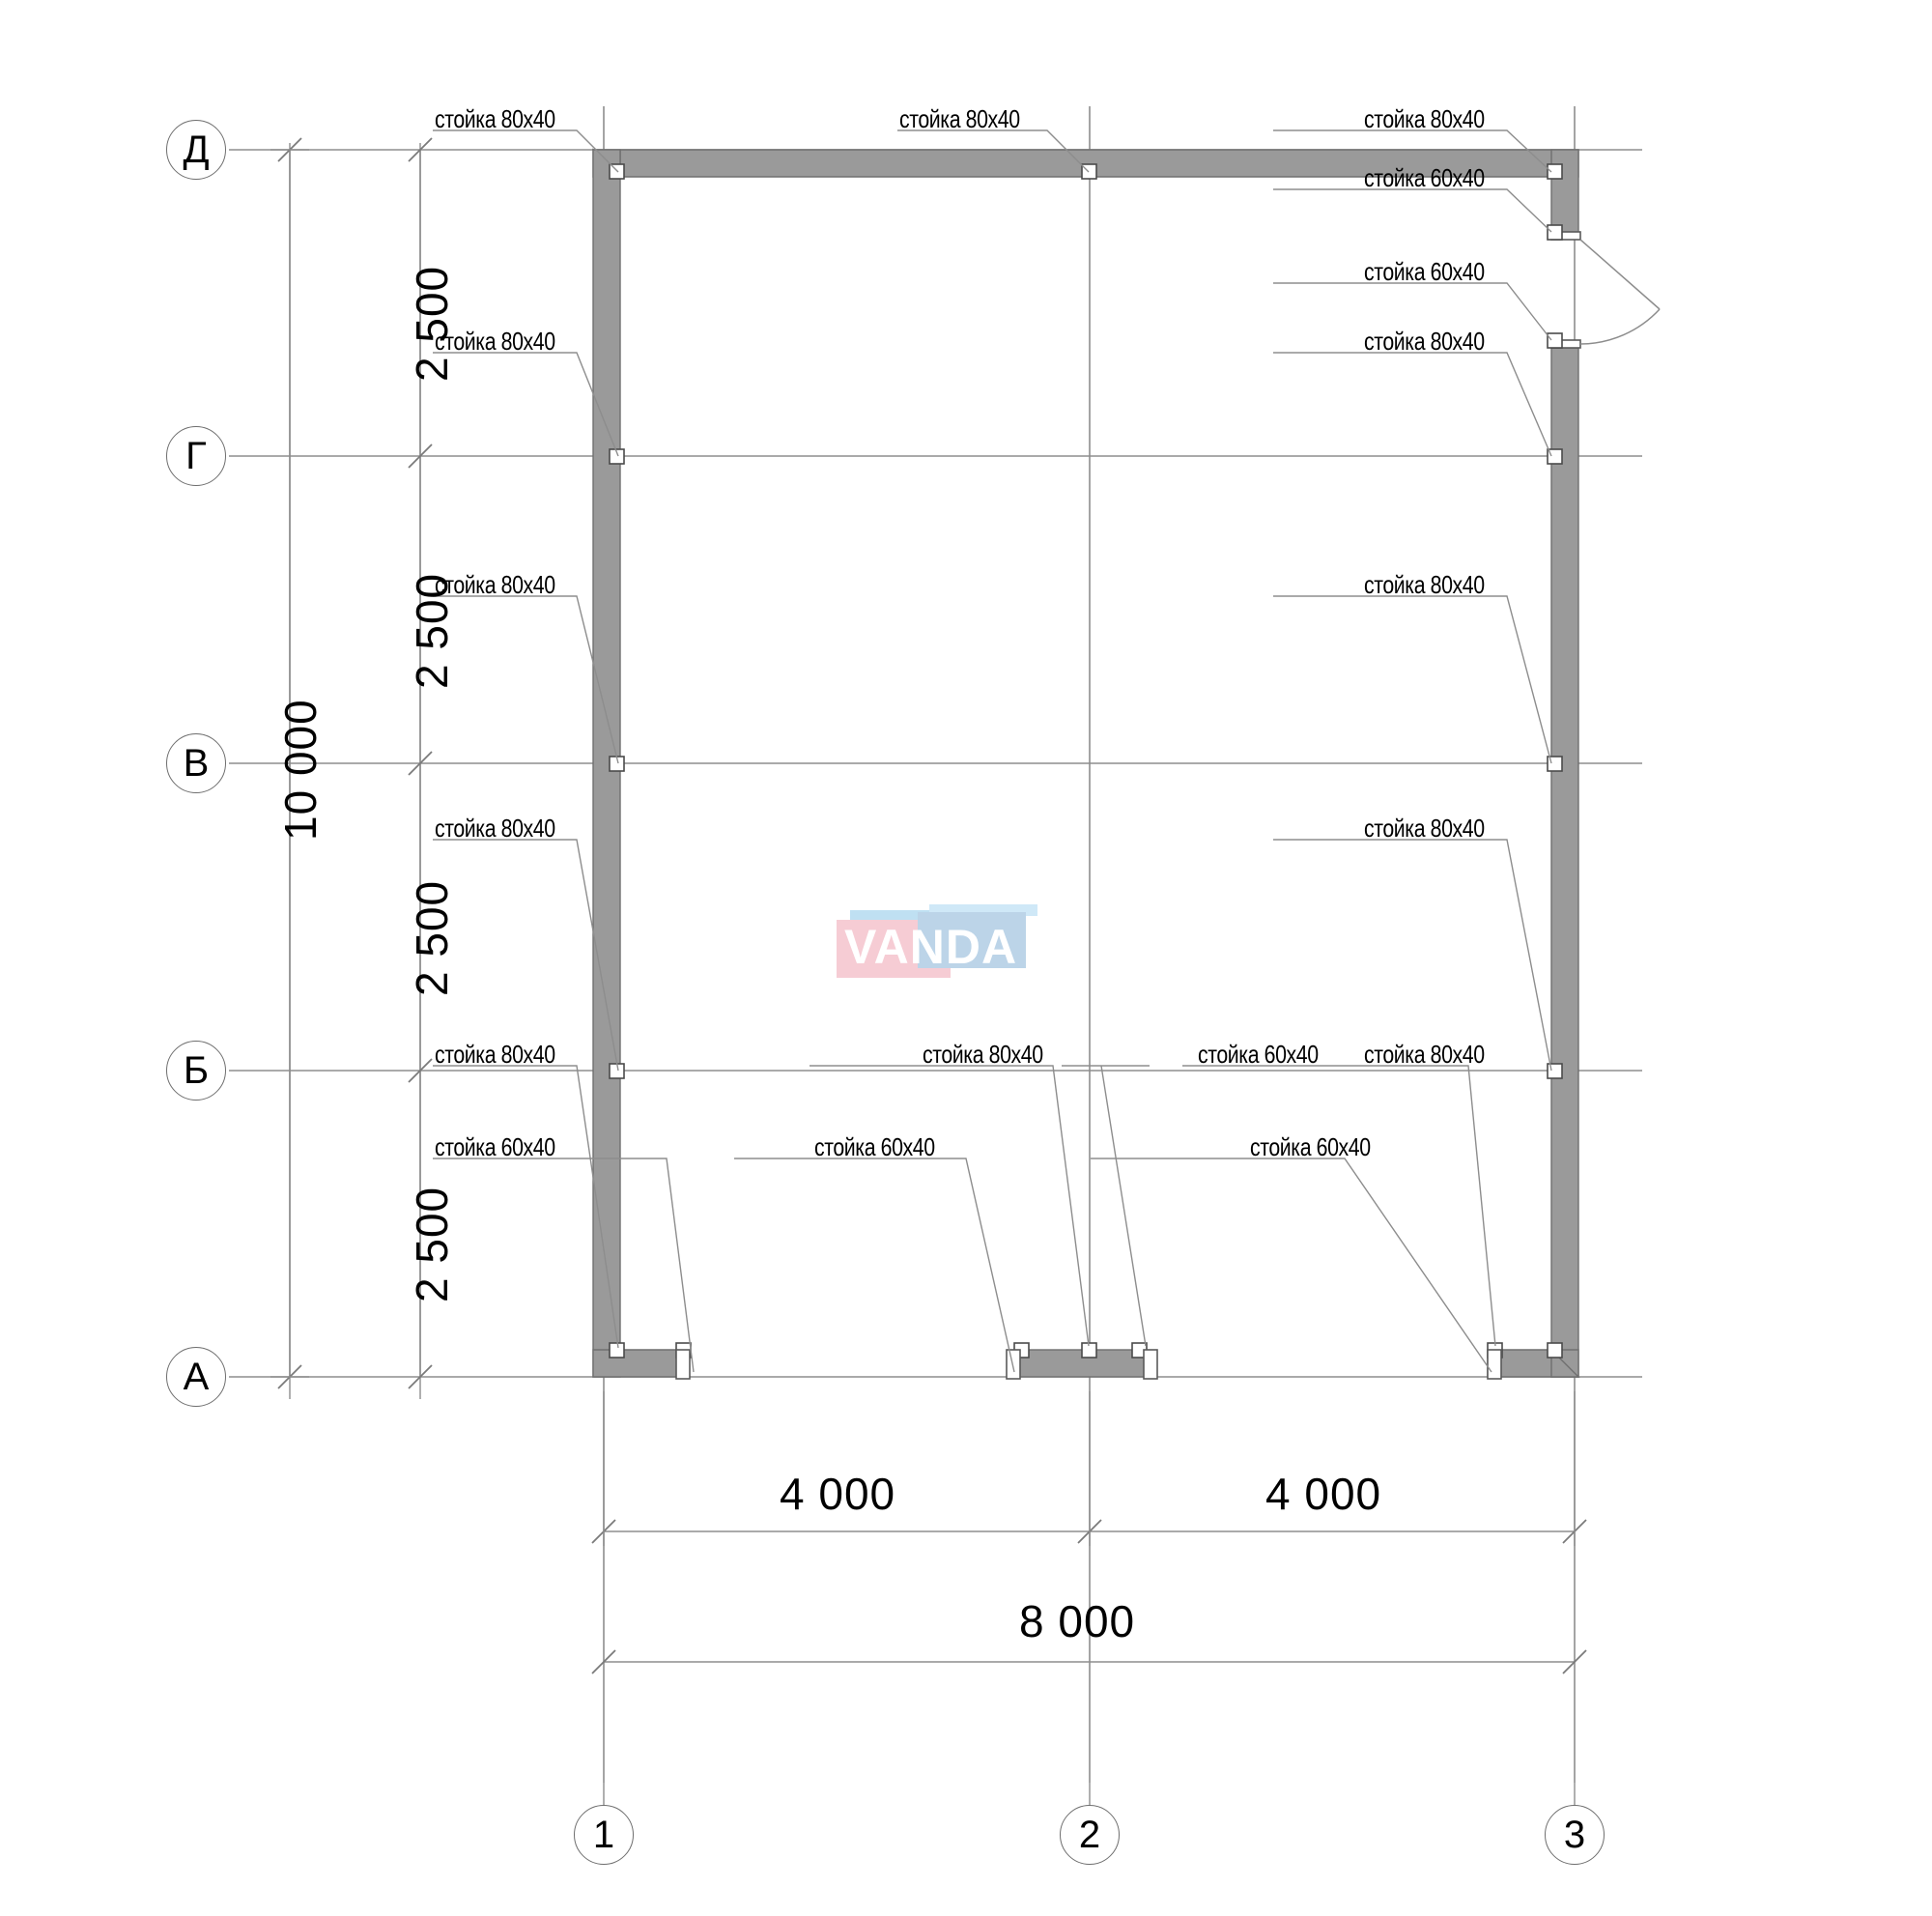 The width and height of the screenshot is (1932, 1916). Describe the element at coordinates (196, 150) in the screenshot. I see `axis-bubble-d: Д` at that location.